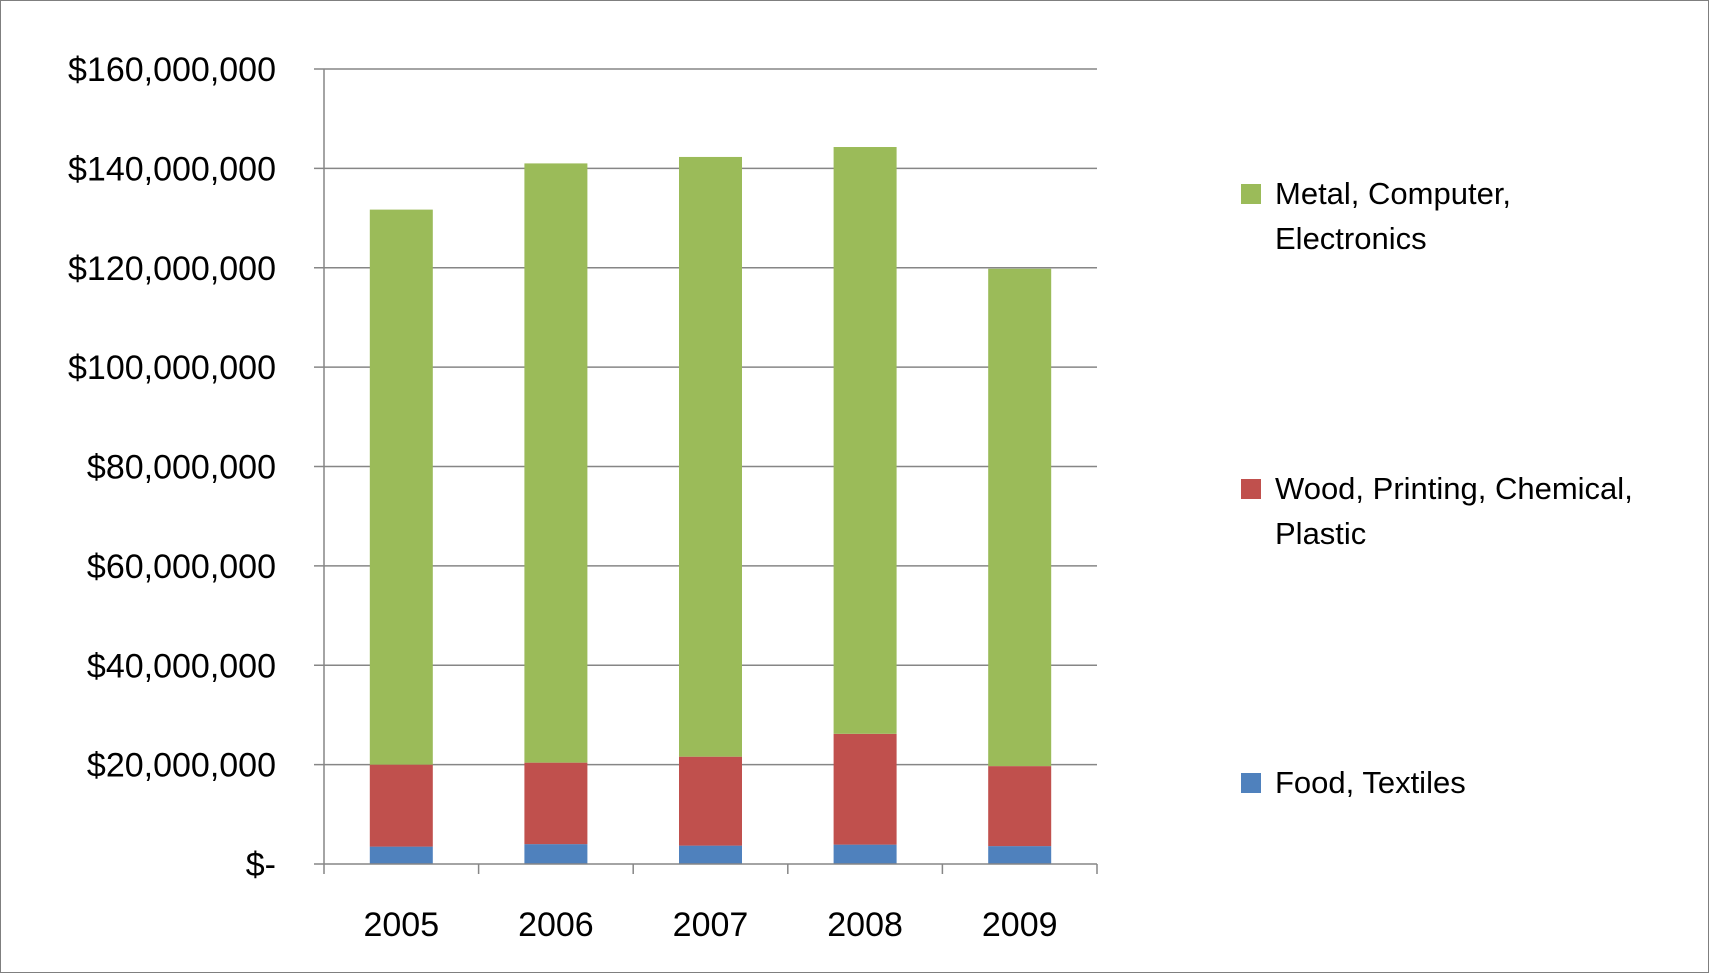  Describe the element at coordinates (172, 169) in the screenshot. I see `y-tick-label: $140,000,000` at that location.